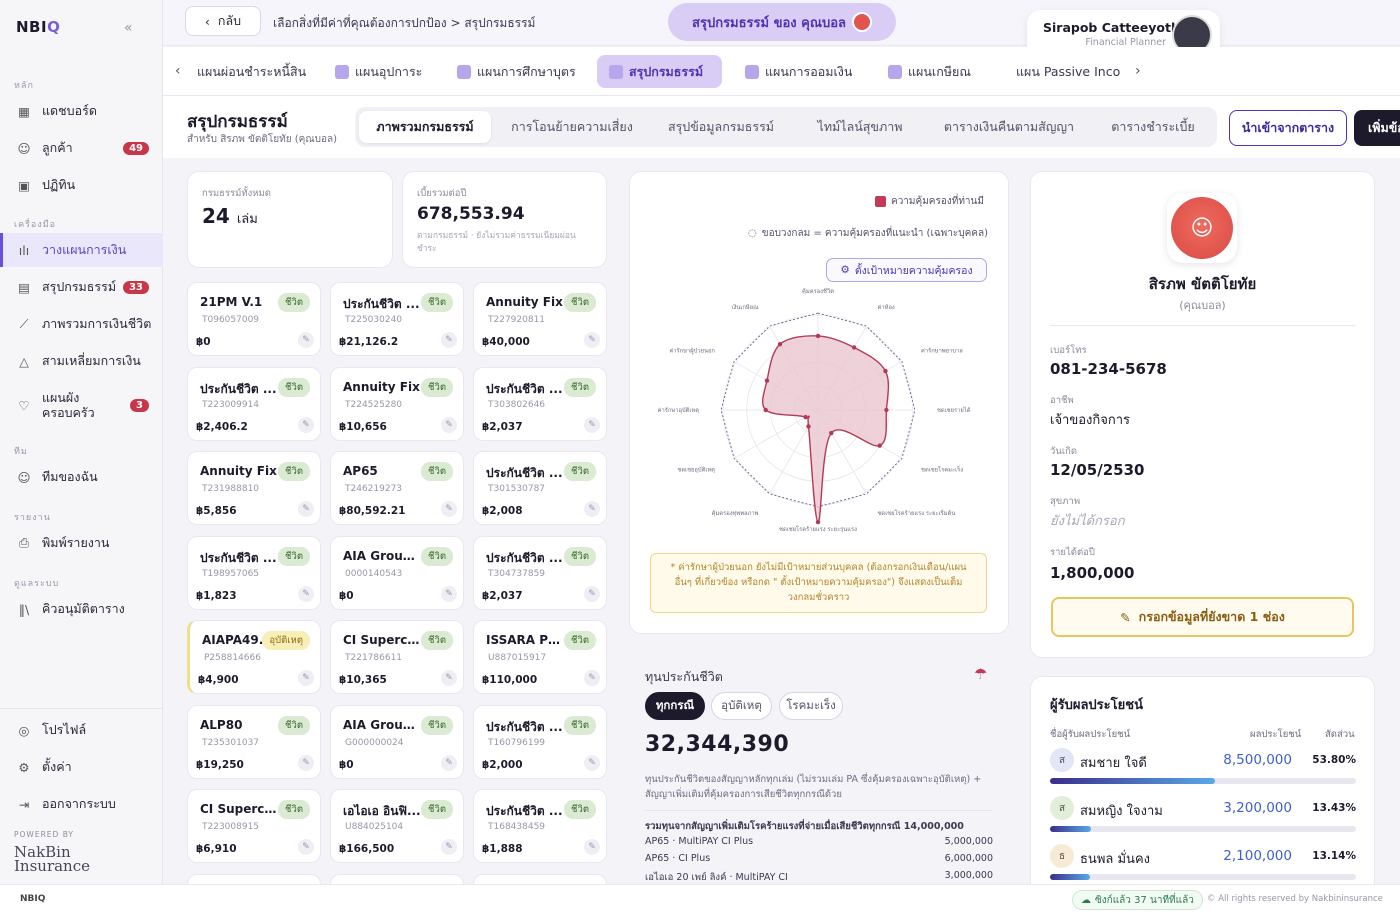 The width and height of the screenshot is (1400, 914). What do you see at coordinates (540, 657) in the screenshot?
I see `policy-card: ISSARA PLUS ชีวิต U887015917 ฿110,000 ✎` at bounding box center [540, 657].